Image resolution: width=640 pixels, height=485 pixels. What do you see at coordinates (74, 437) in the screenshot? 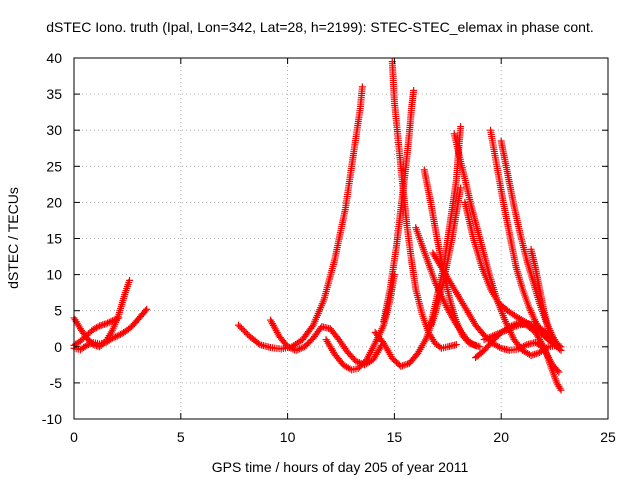
I see `x-tick-label: 0` at bounding box center [74, 437].